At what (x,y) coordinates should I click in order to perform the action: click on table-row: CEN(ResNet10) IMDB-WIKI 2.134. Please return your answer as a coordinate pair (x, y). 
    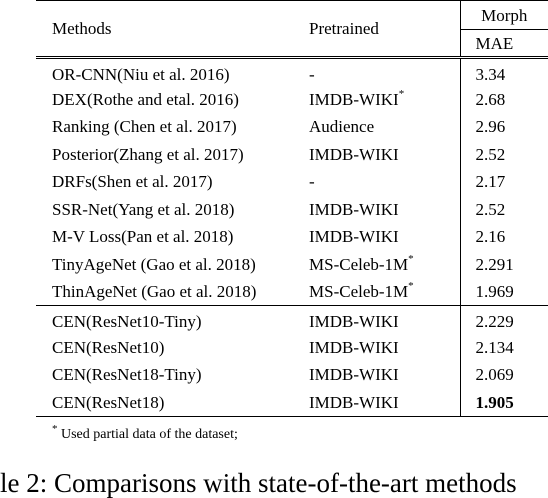
    Looking at the image, I should click on (292, 347).